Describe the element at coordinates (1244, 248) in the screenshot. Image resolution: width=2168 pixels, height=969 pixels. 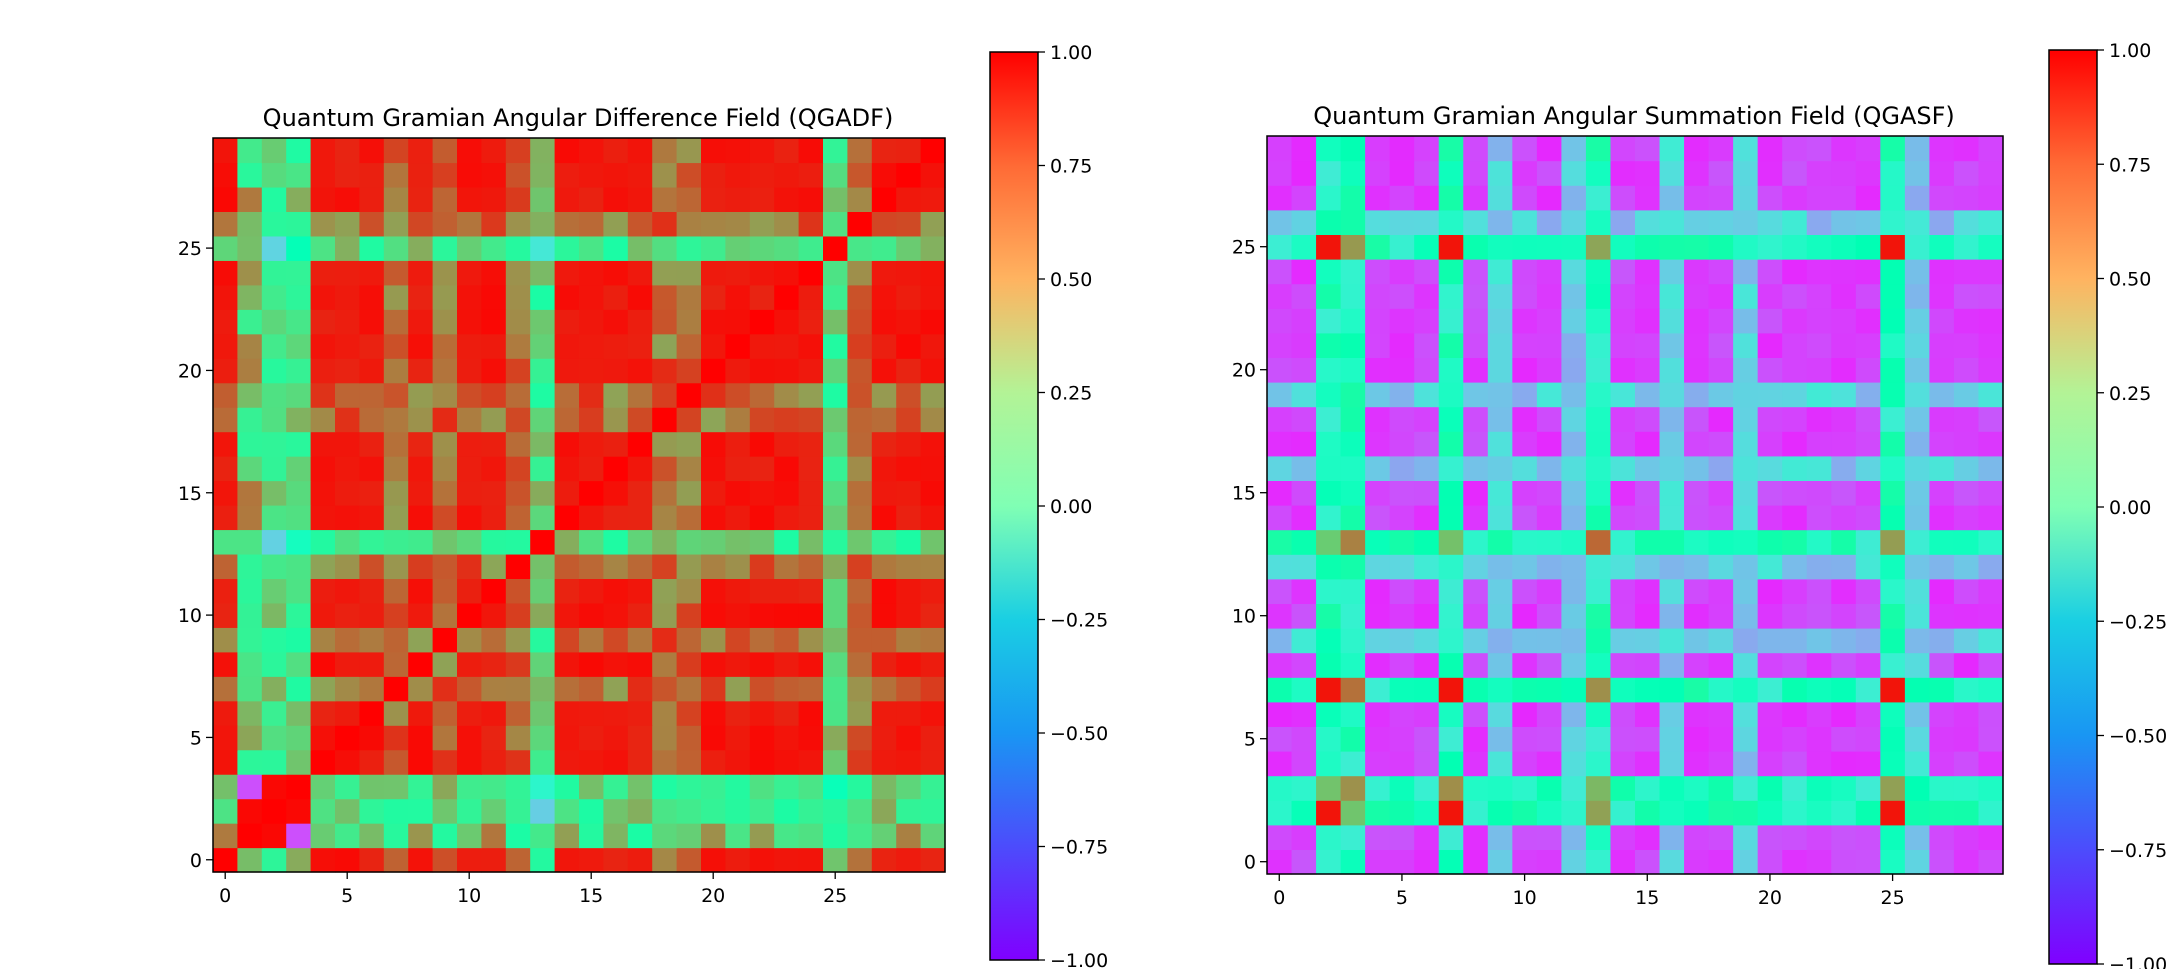
I see `y-tick-label: 25` at that location.